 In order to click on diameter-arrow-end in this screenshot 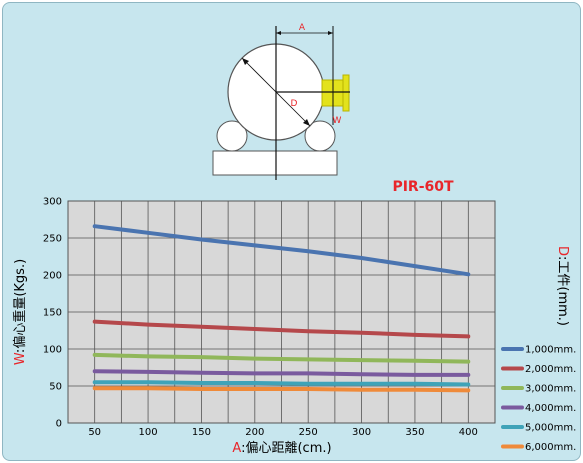, I will do `click(306, 122)`.